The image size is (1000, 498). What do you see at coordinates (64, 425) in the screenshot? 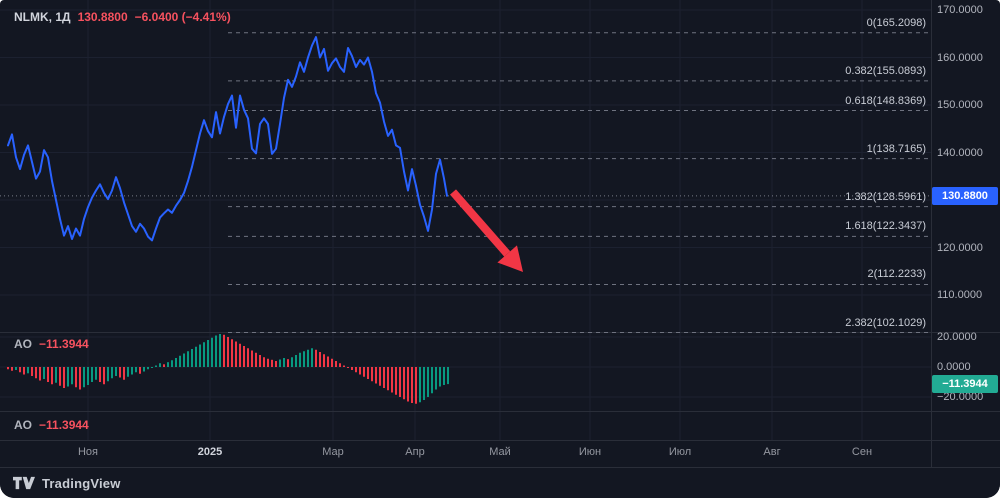
I see `ao-indicator-2-value: −11.3944` at bounding box center [64, 425].